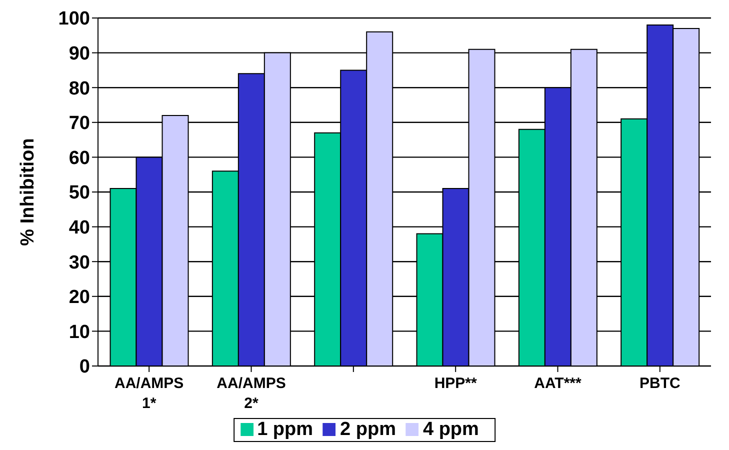 The width and height of the screenshot is (729, 450). Describe the element at coordinates (79, 263) in the screenshot. I see `y-tick-label: 30` at that location.